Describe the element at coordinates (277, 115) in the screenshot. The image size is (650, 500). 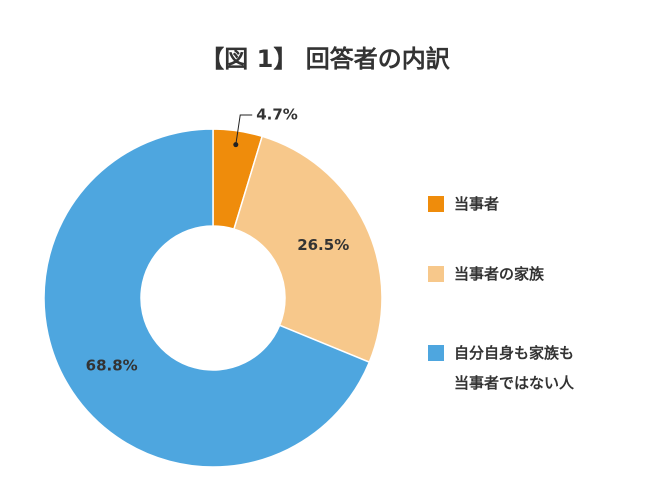
I see `data-label: 4.7%` at that location.